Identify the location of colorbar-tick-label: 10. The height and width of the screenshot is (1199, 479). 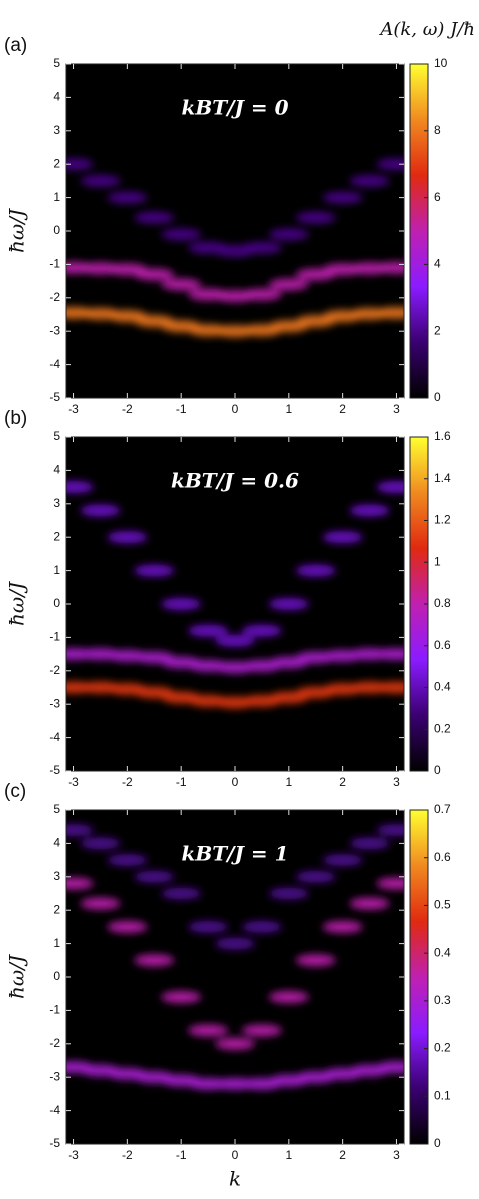
(441, 63).